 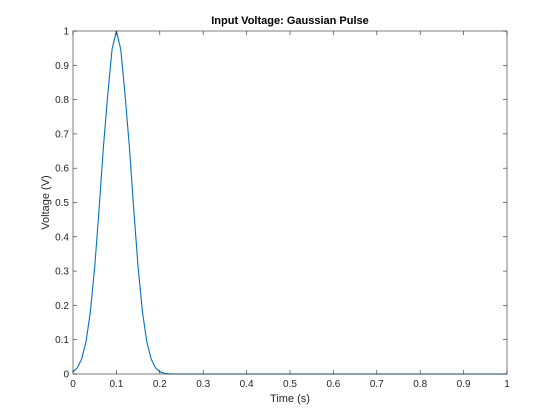 I want to click on y-tick-label: 0.7, so click(x=62, y=134).